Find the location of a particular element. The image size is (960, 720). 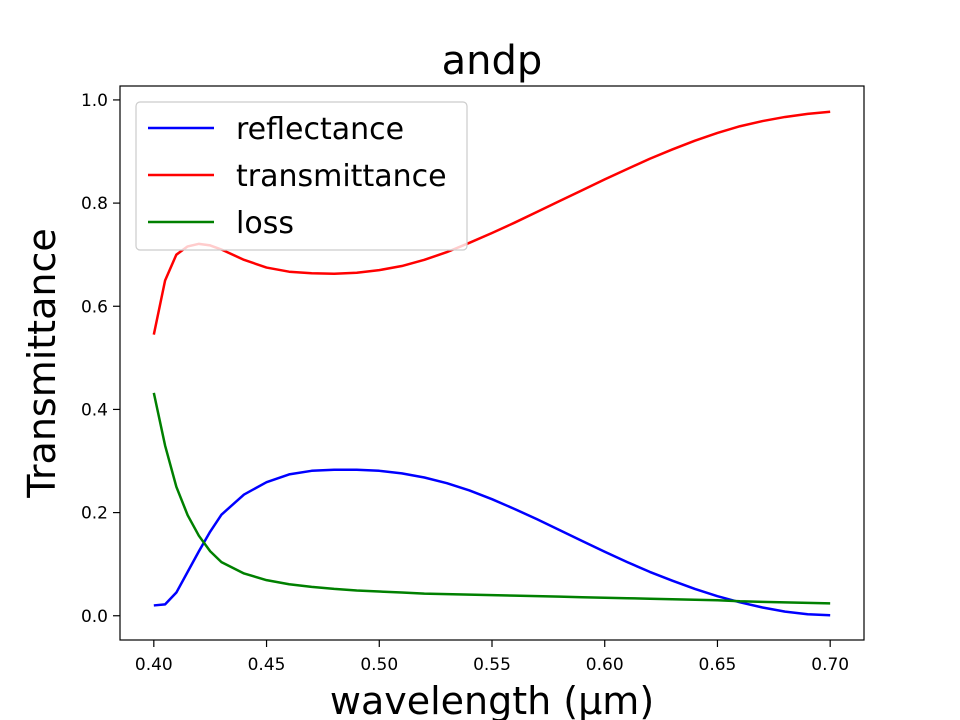

y-tick-label: 0.2 is located at coordinates (94, 514).